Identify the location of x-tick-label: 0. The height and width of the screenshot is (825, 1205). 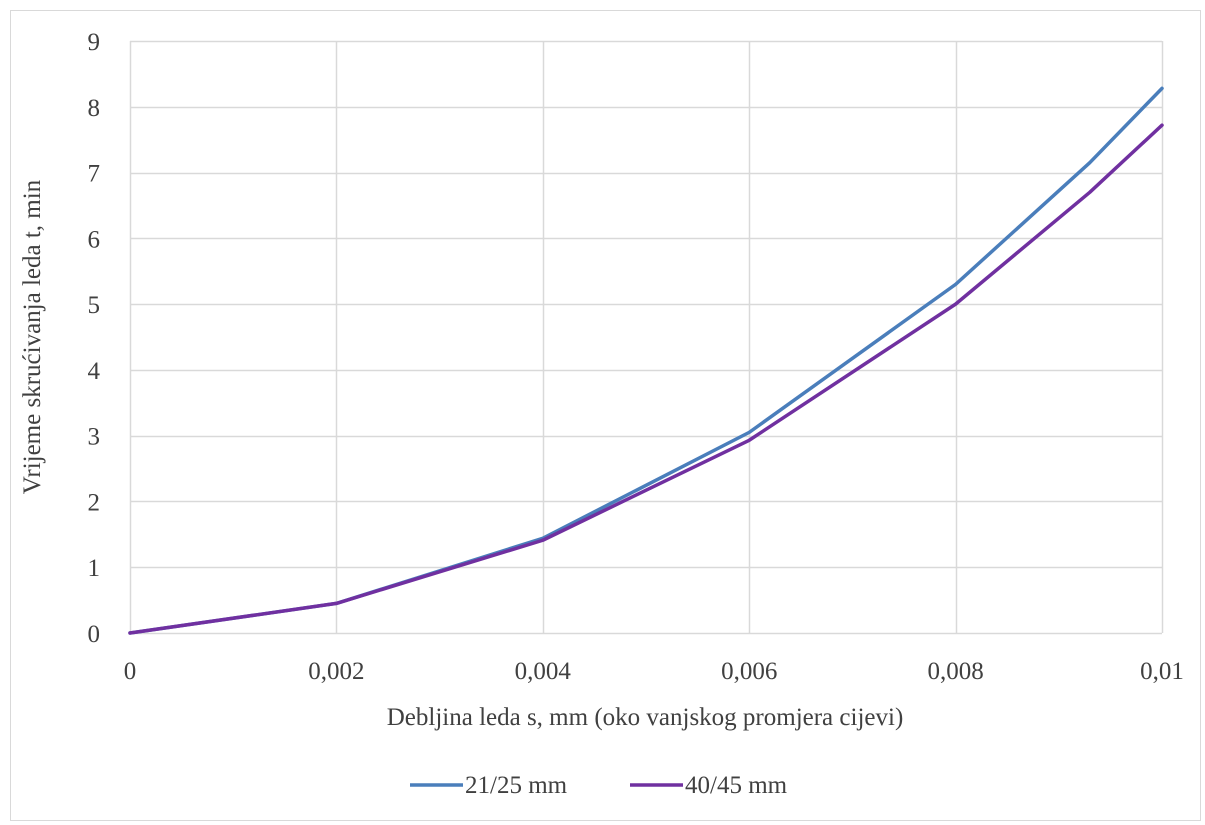
(130, 671).